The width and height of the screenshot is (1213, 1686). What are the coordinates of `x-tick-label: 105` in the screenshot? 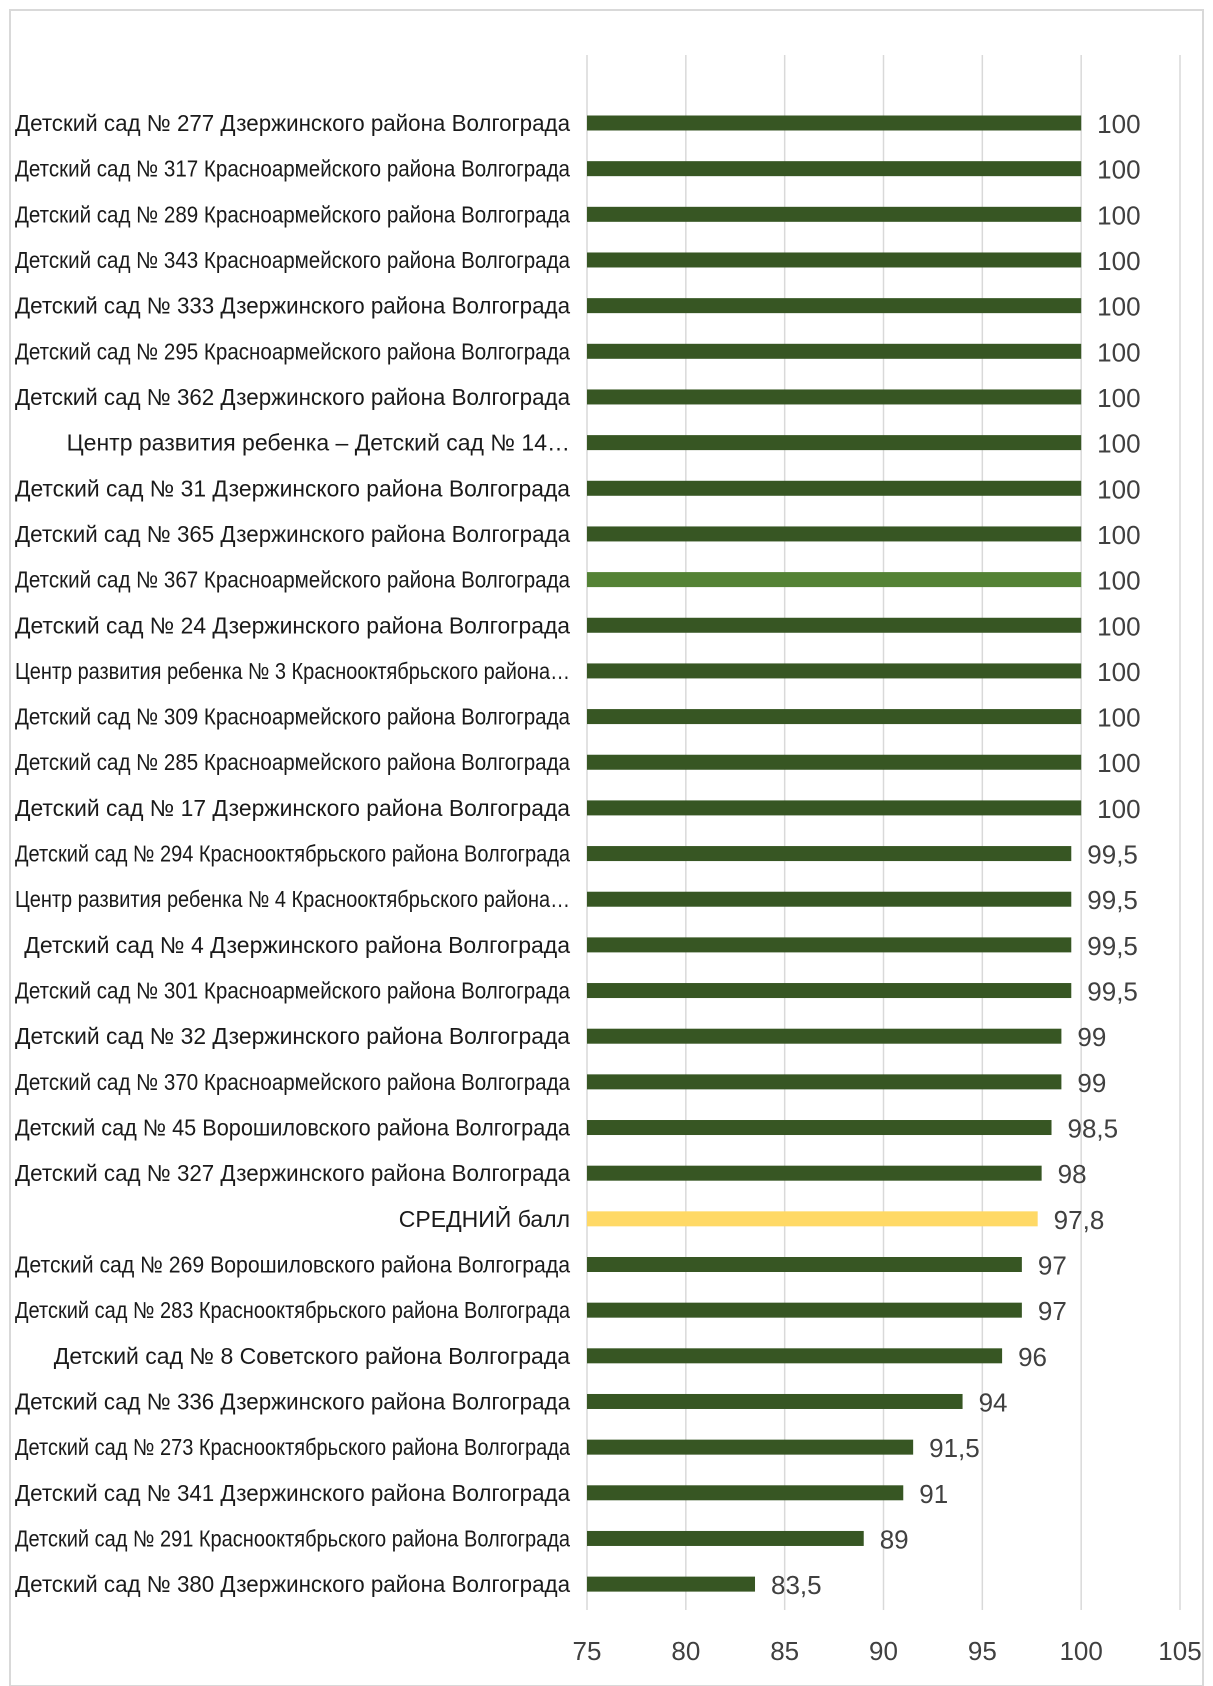 It's located at (1179, 1651).